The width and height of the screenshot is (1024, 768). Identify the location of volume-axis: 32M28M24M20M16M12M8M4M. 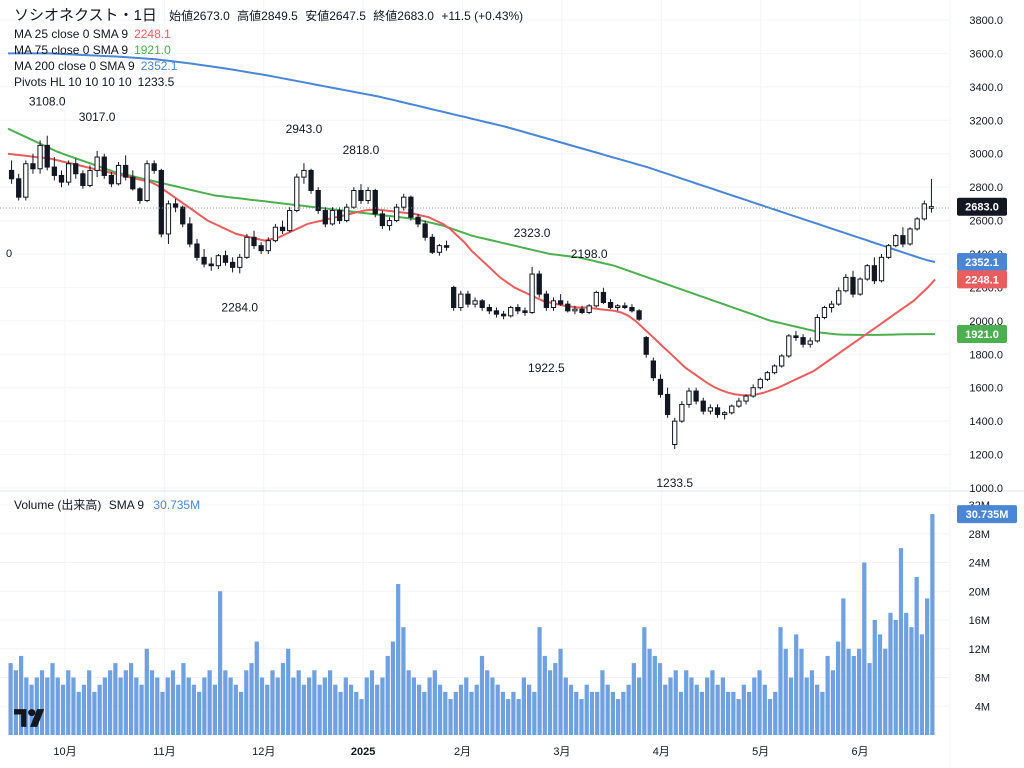
(979, 606).